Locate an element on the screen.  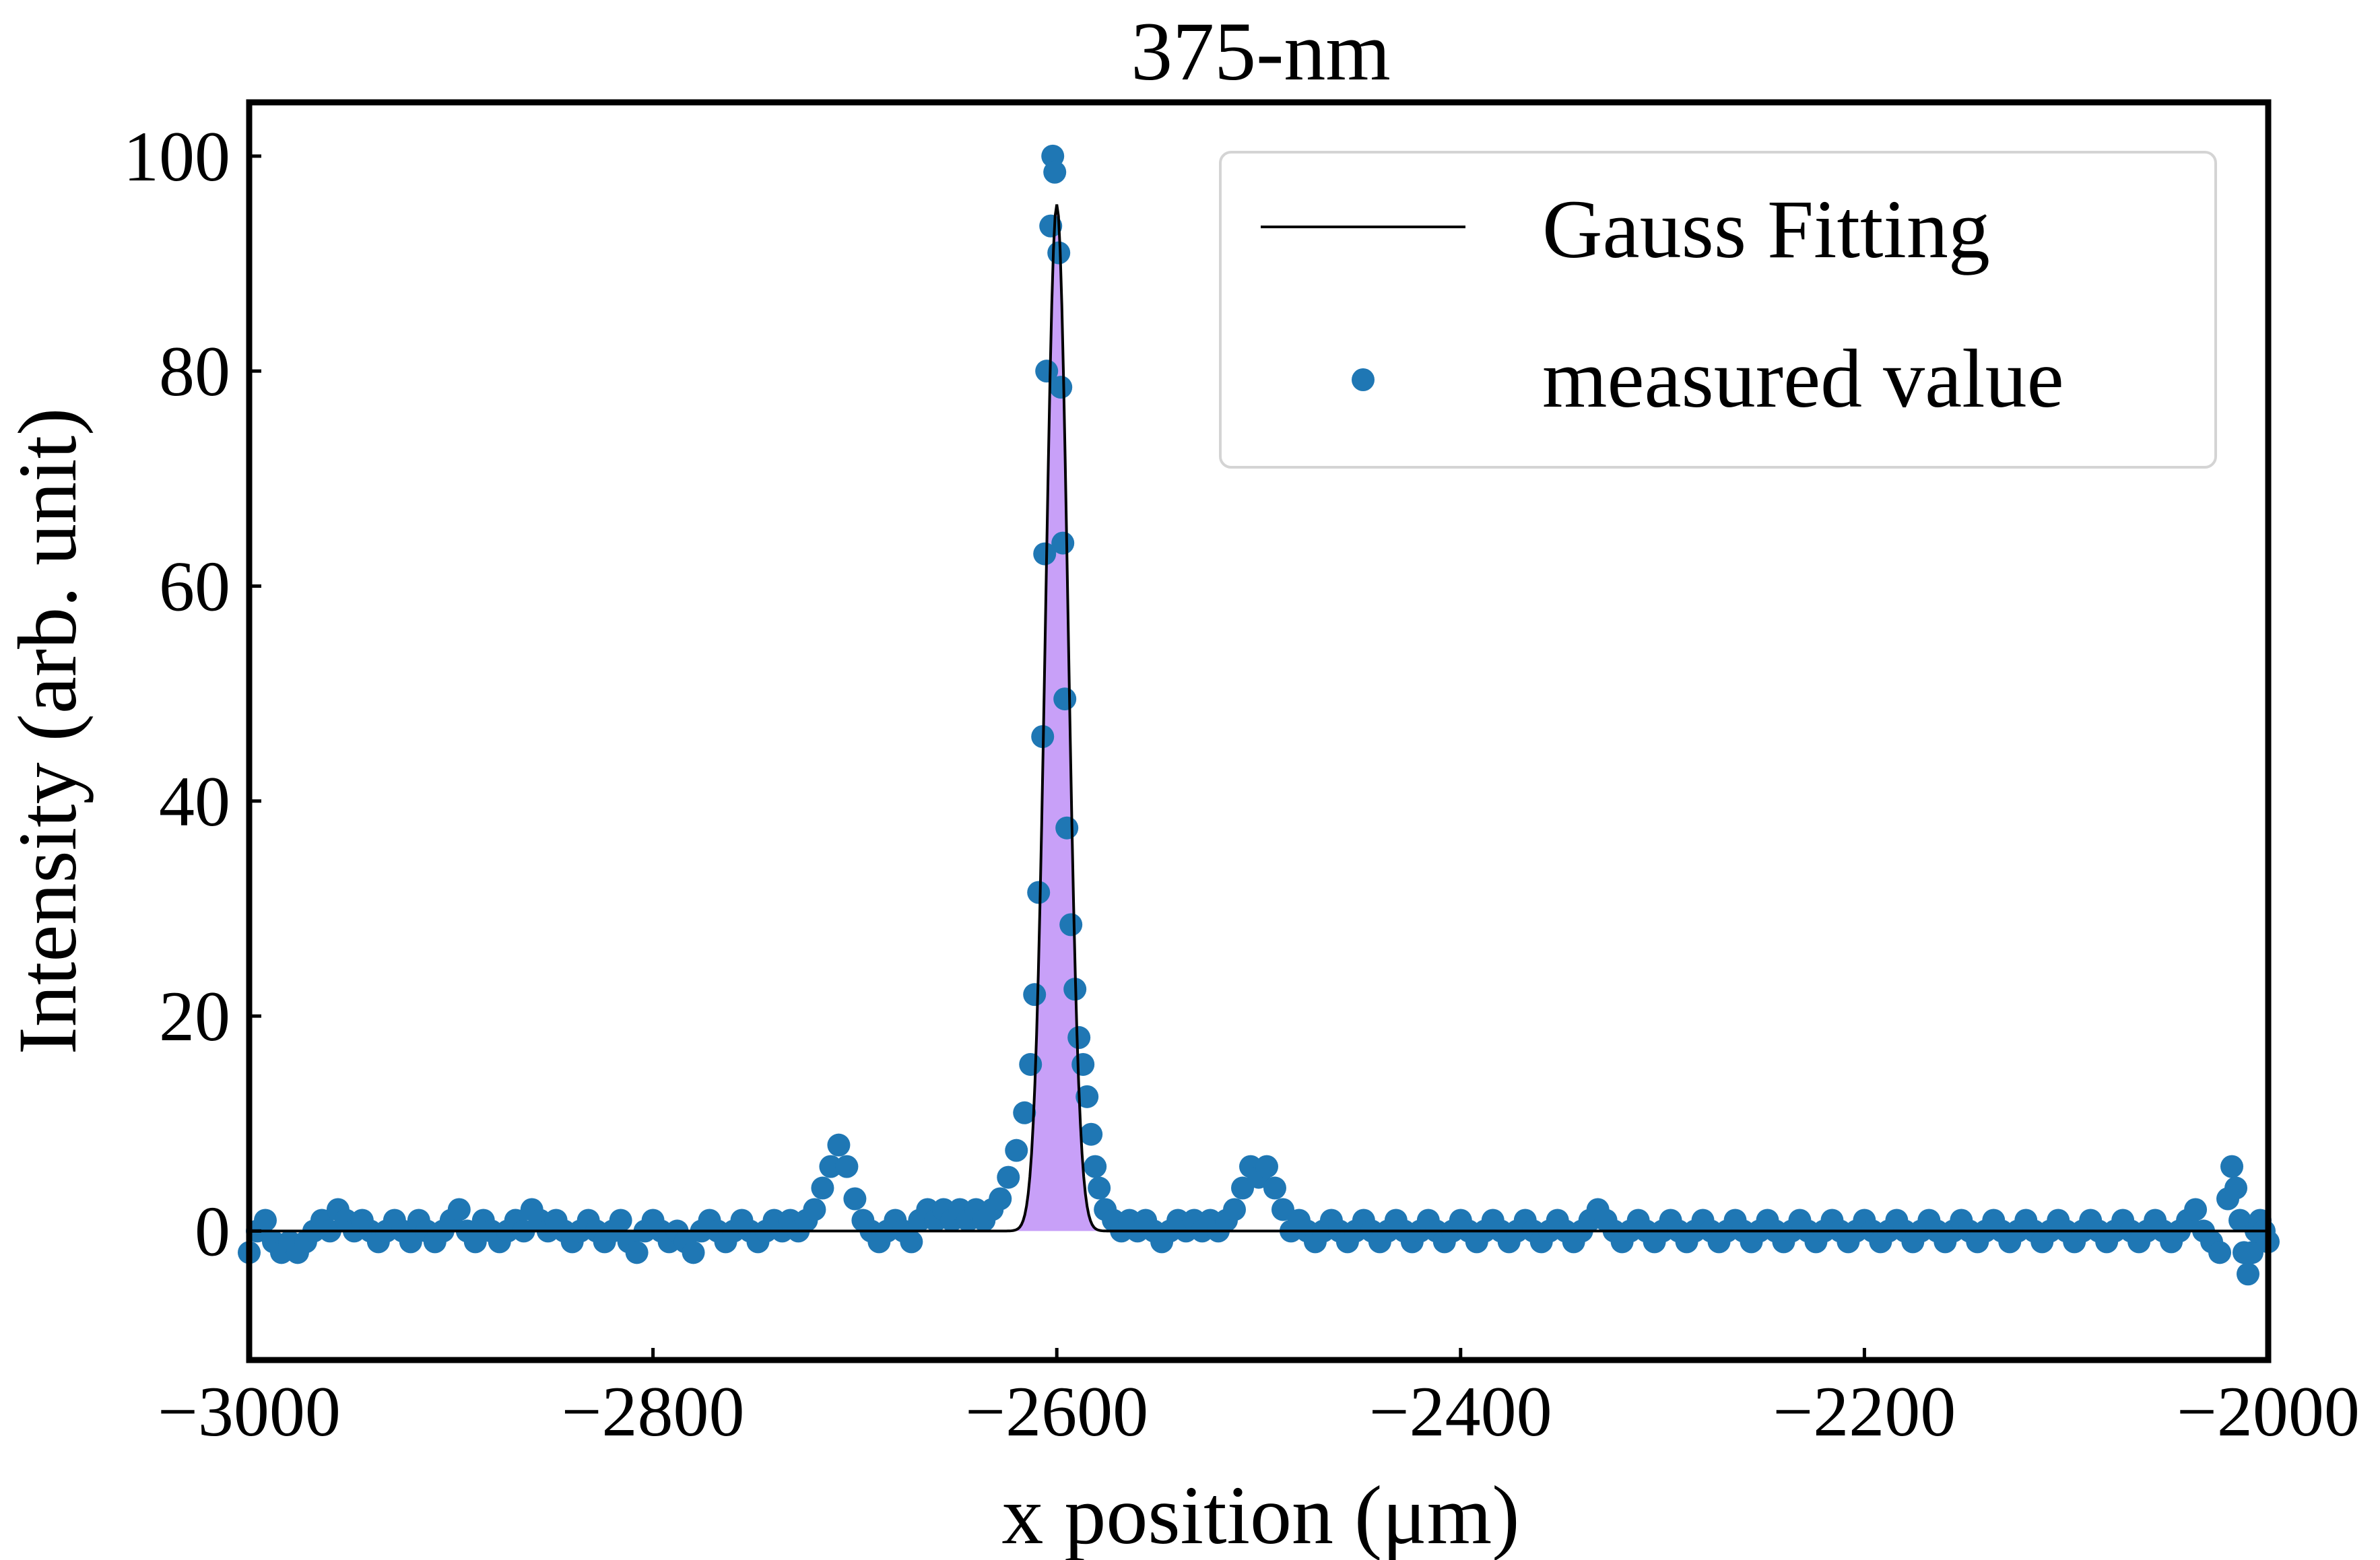
y-tick-label: 100 is located at coordinates (177, 156).